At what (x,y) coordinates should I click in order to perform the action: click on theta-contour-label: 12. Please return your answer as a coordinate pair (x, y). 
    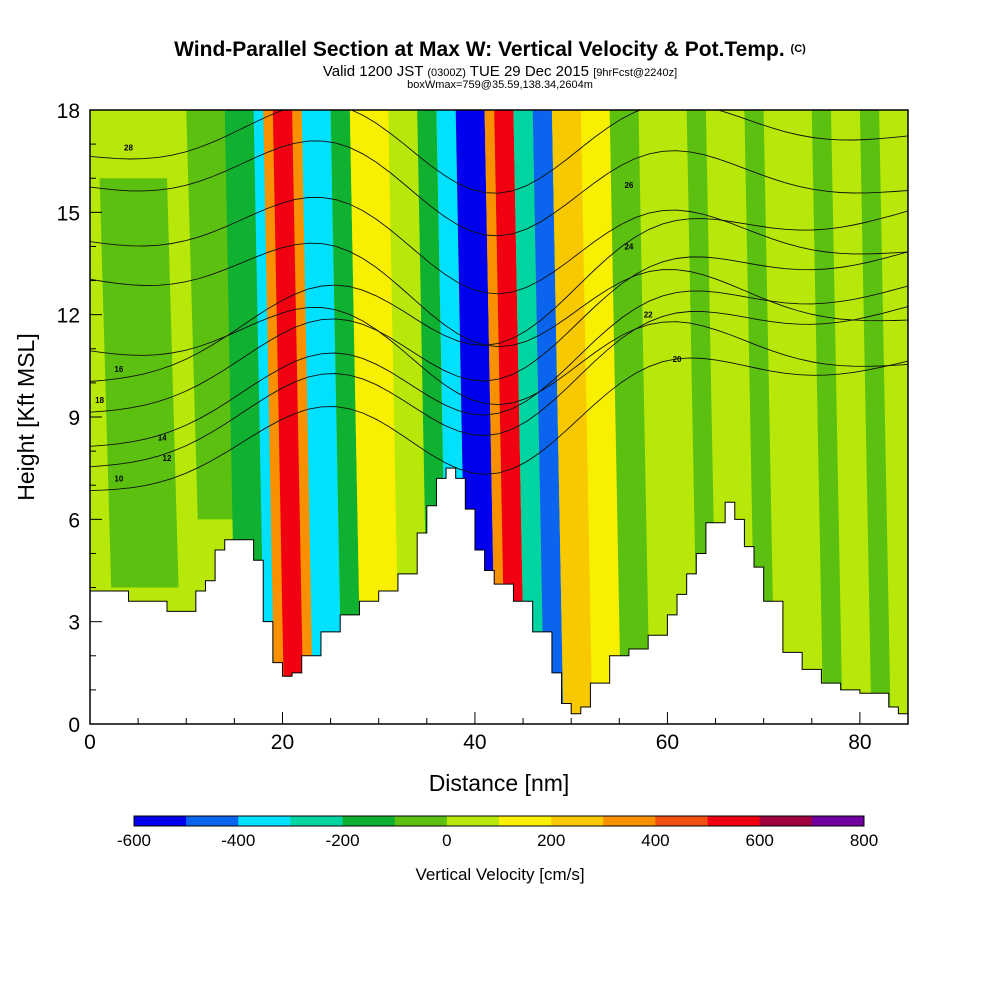
    Looking at the image, I should click on (167, 458).